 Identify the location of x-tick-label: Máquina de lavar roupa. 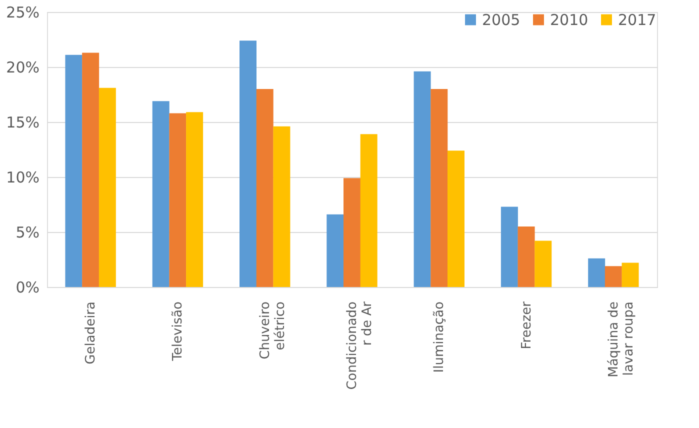
(621, 340).